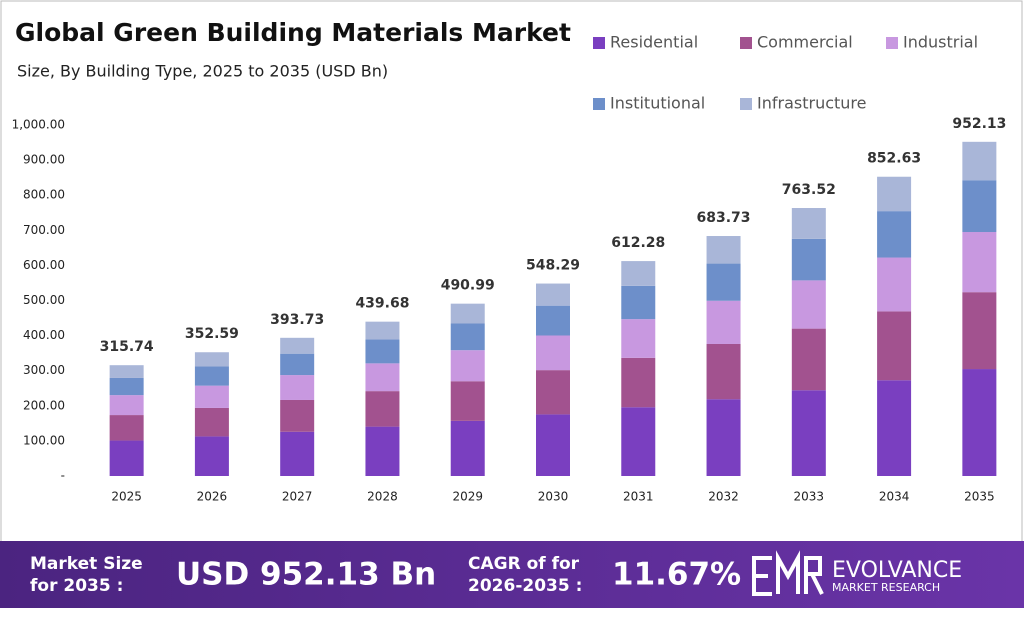 This screenshot has width=1024, height=617. Describe the element at coordinates (44, 300) in the screenshot. I see `y-tick-label: 500.00` at that location.